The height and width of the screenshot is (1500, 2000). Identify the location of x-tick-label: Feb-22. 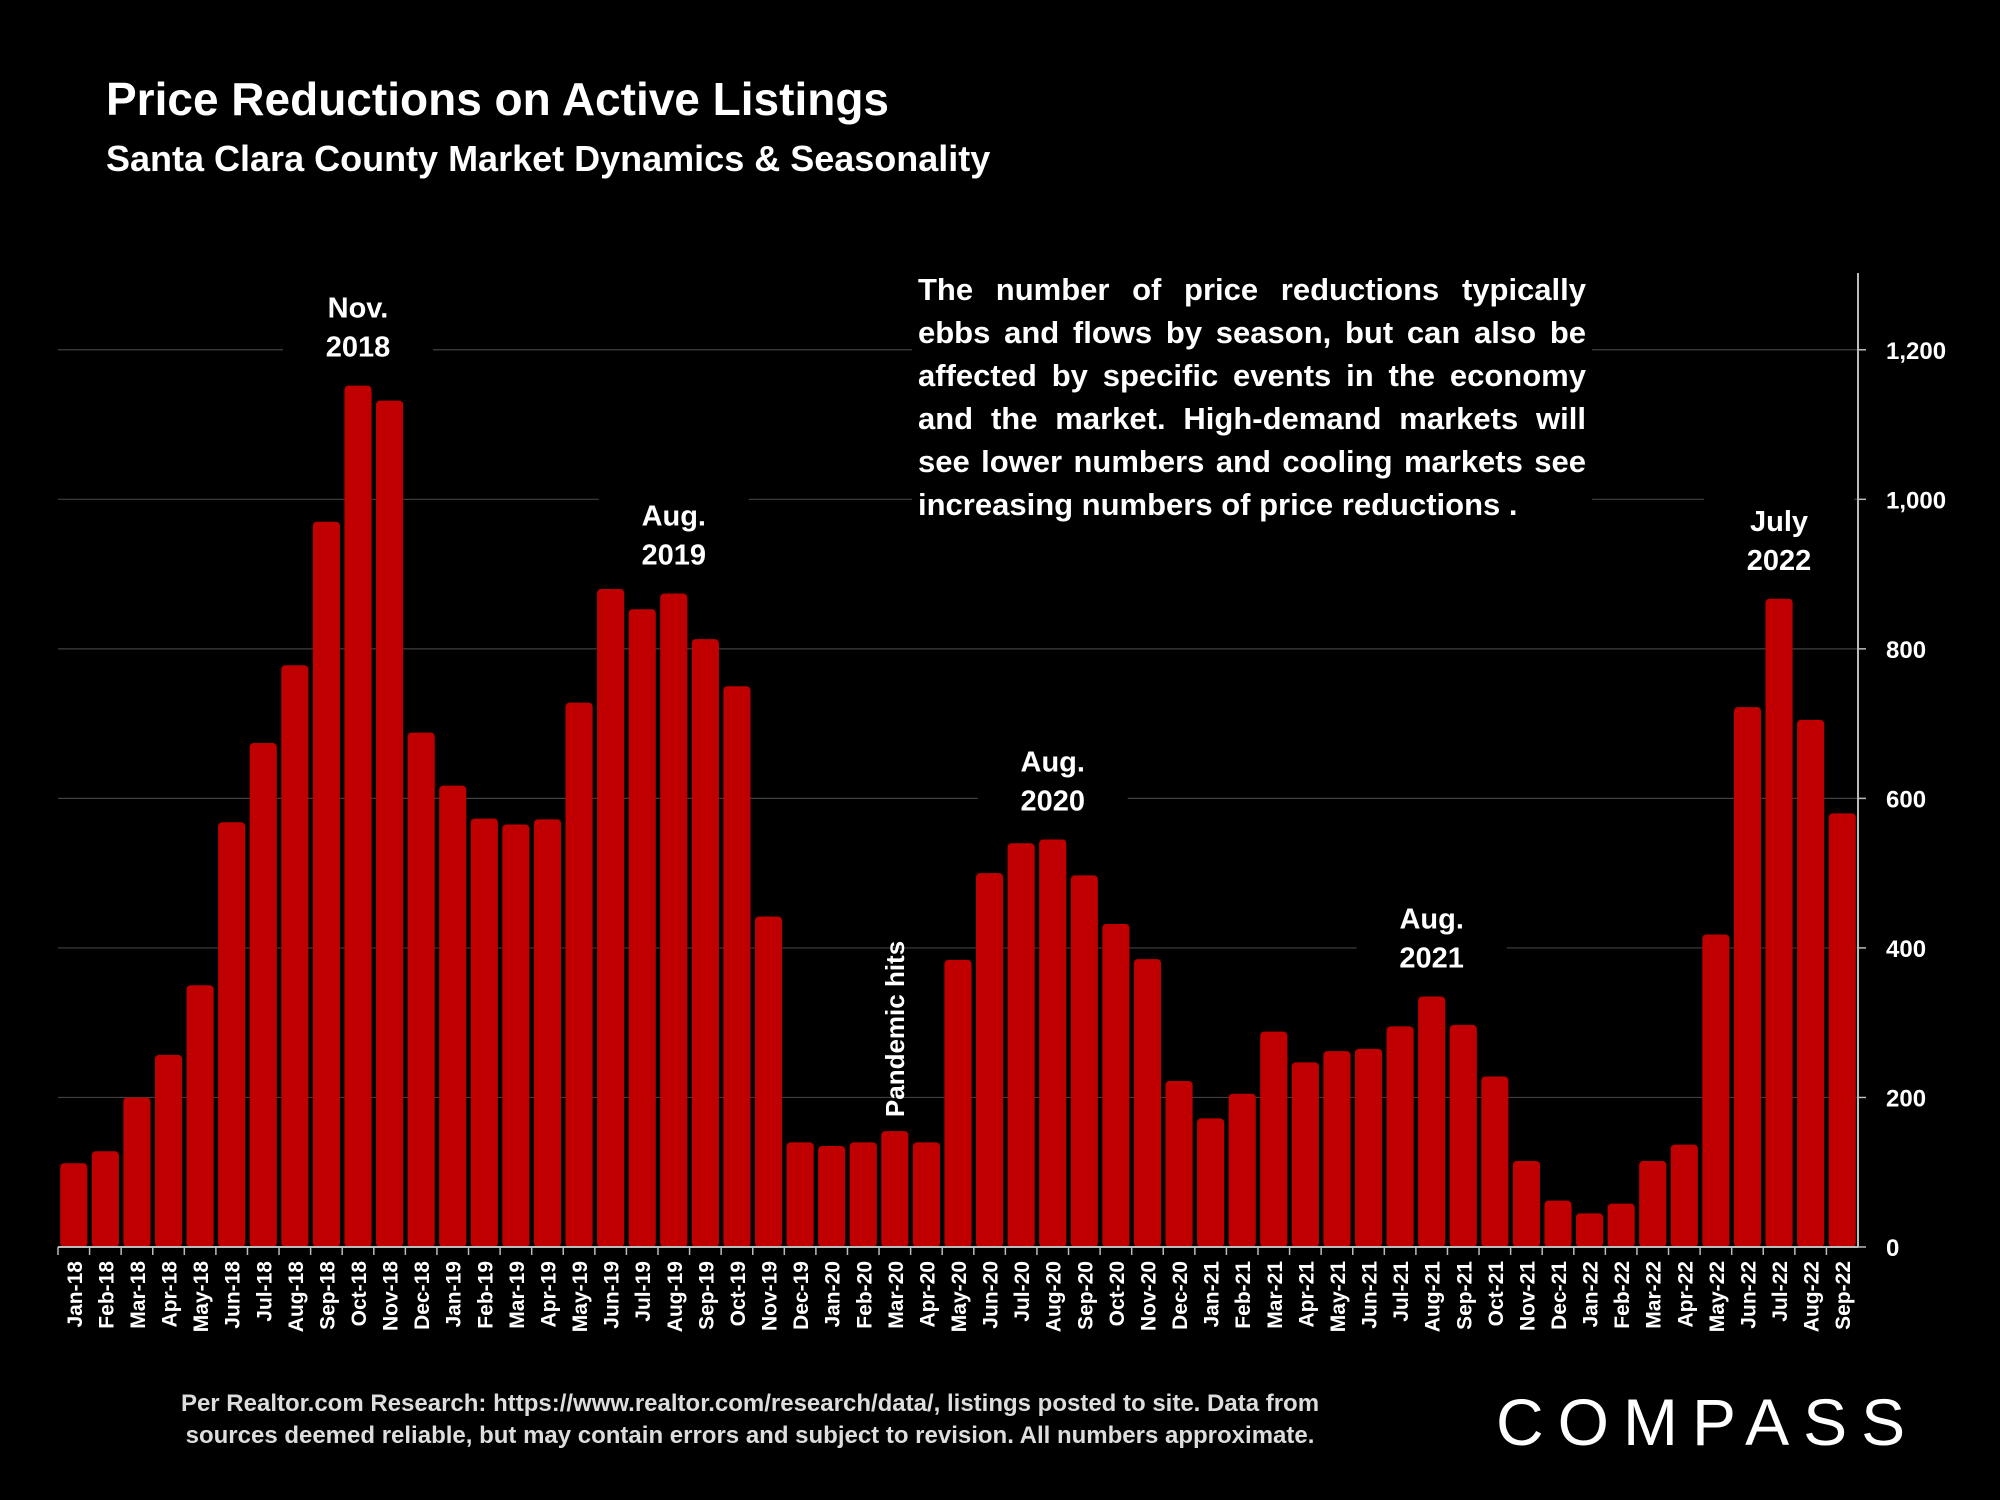
(1622, 1295).